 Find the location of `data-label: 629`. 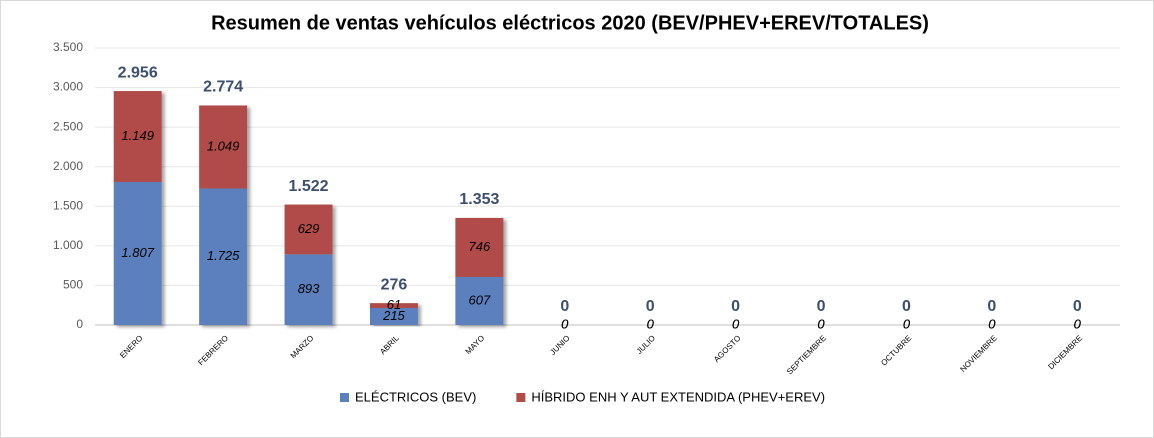

data-label: 629 is located at coordinates (309, 228).